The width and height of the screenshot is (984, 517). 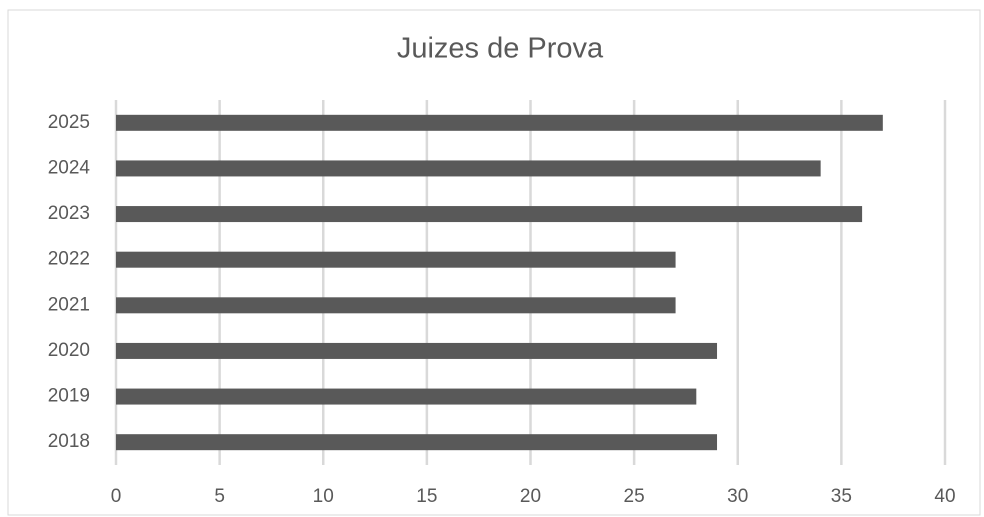 What do you see at coordinates (69, 350) in the screenshot?
I see `y-tick-label: 2020` at bounding box center [69, 350].